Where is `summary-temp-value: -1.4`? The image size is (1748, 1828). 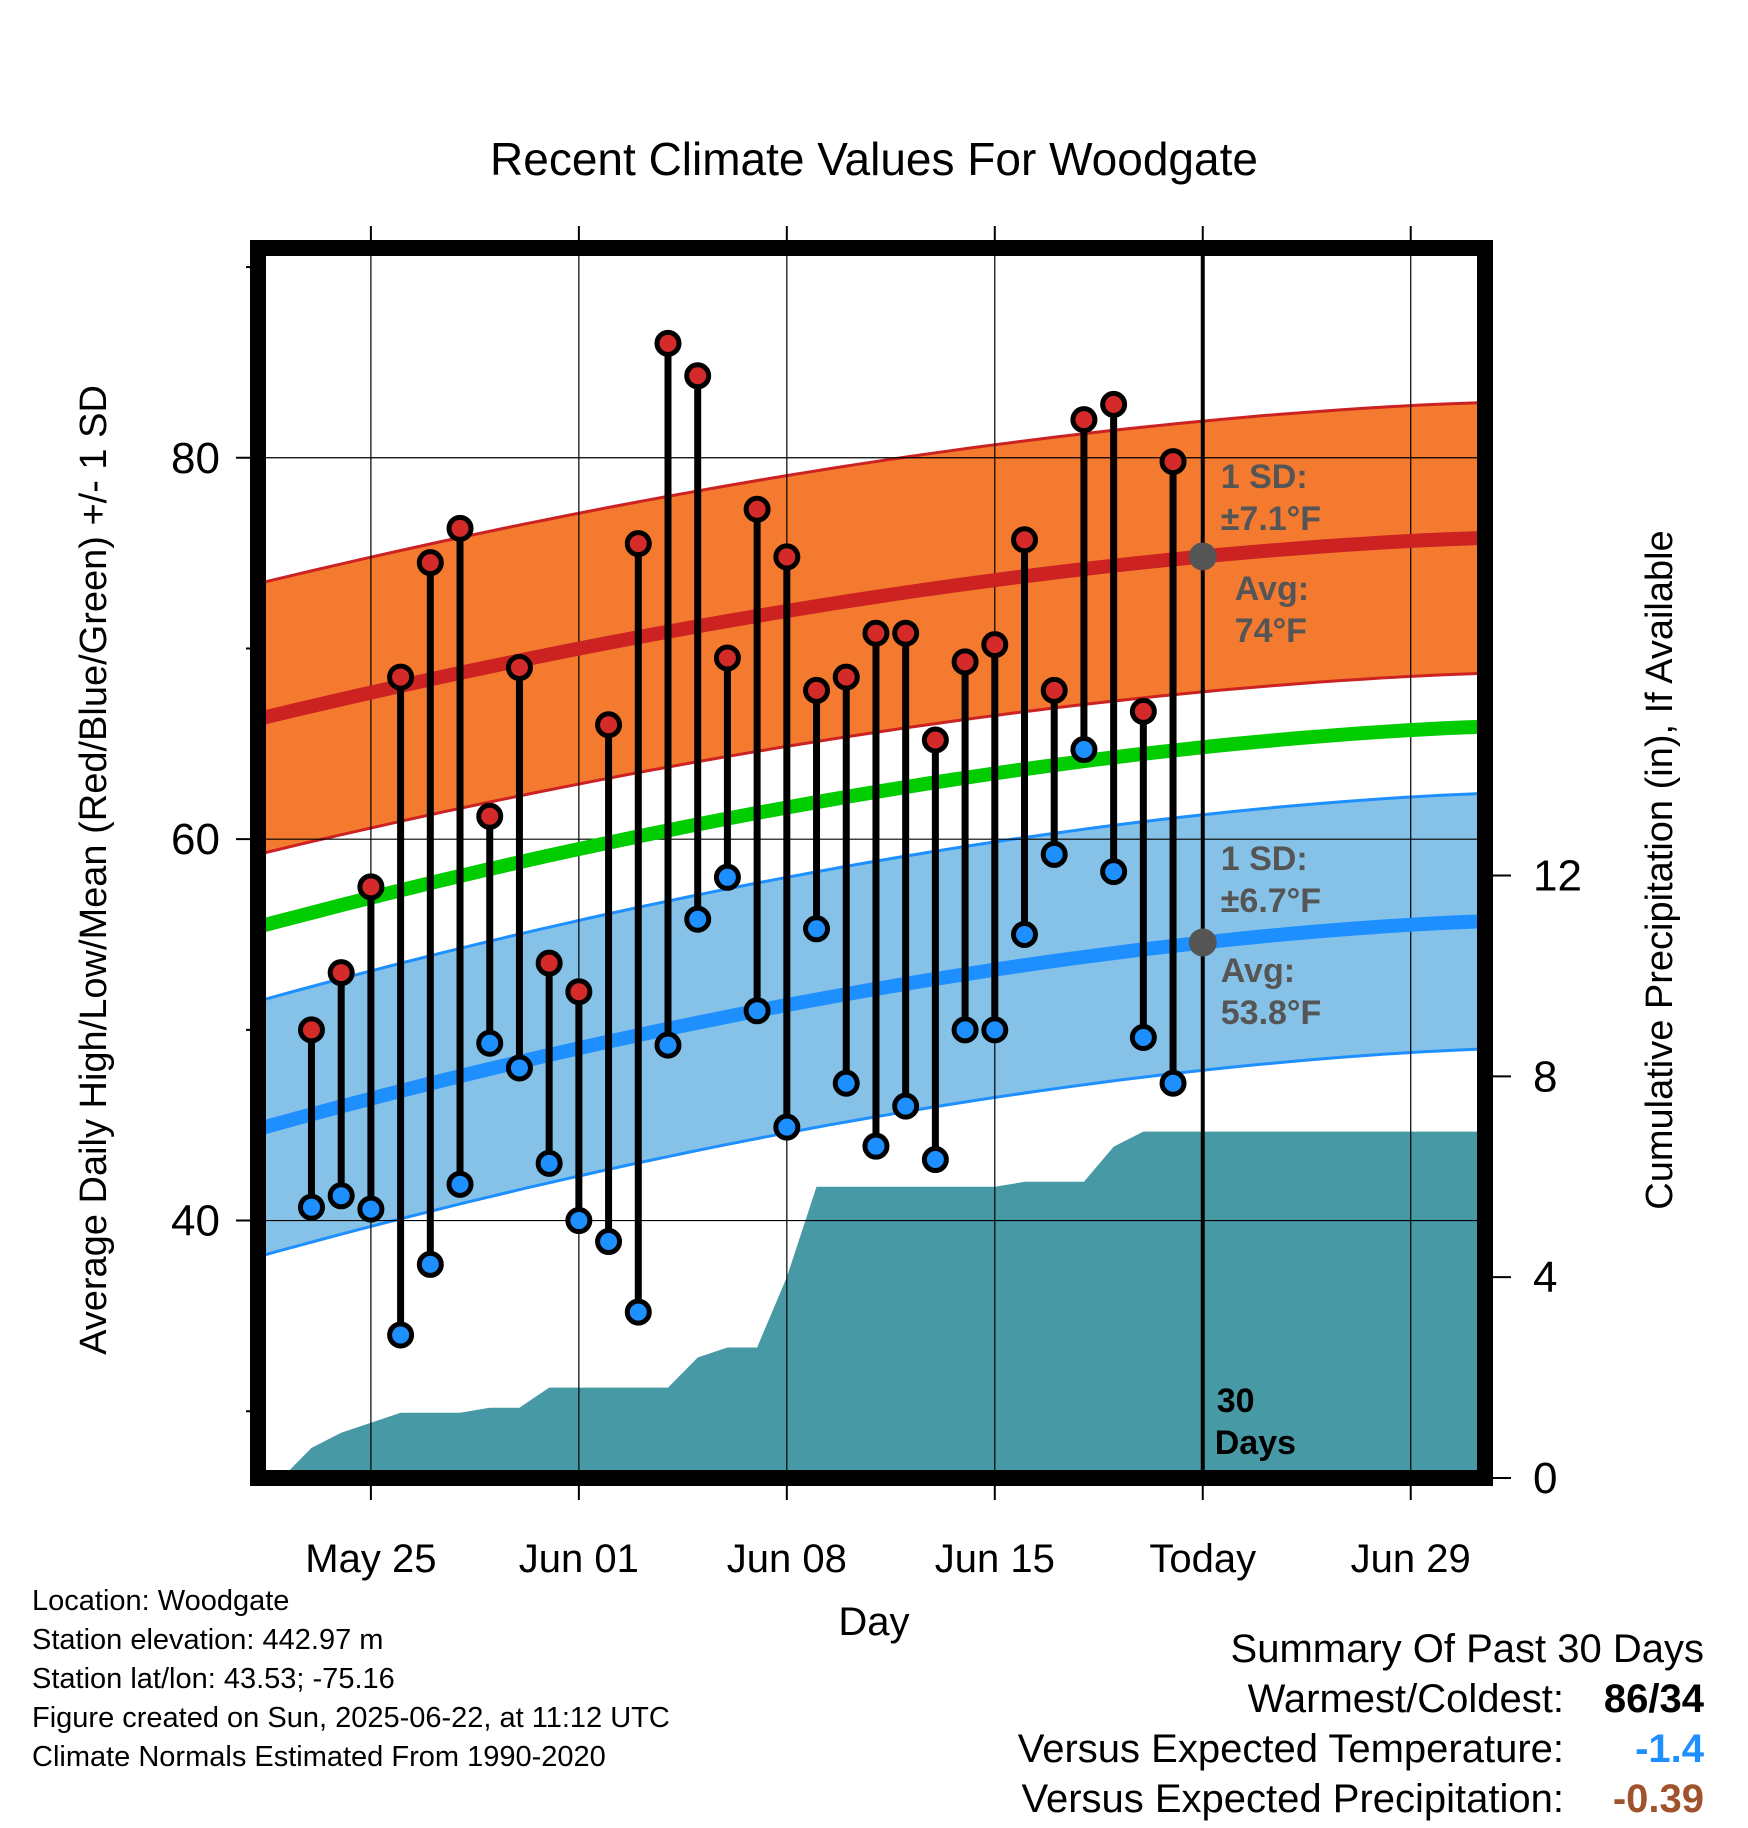 summary-temp-value: -1.4 is located at coordinates (1669, 1749).